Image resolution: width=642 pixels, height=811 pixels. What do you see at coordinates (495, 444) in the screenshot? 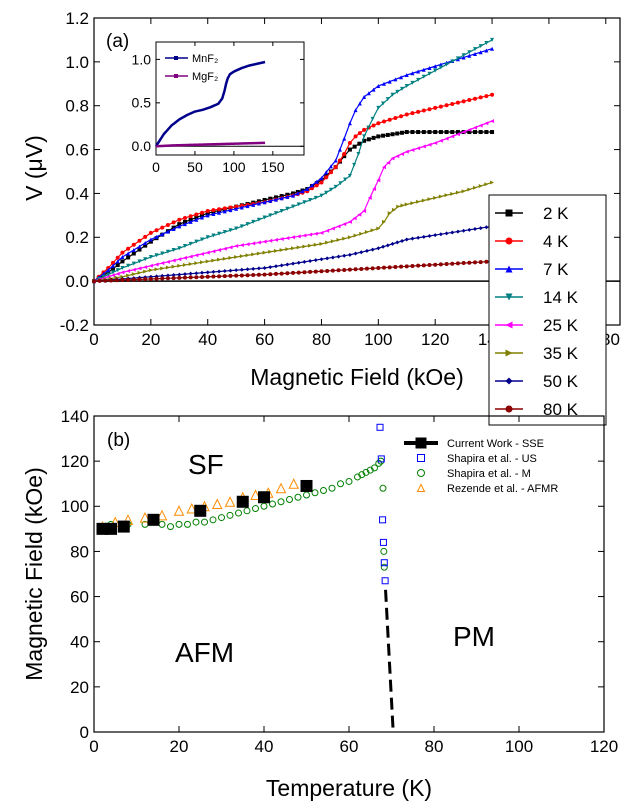
I see `legend-label: Current Work - SSE` at bounding box center [495, 444].